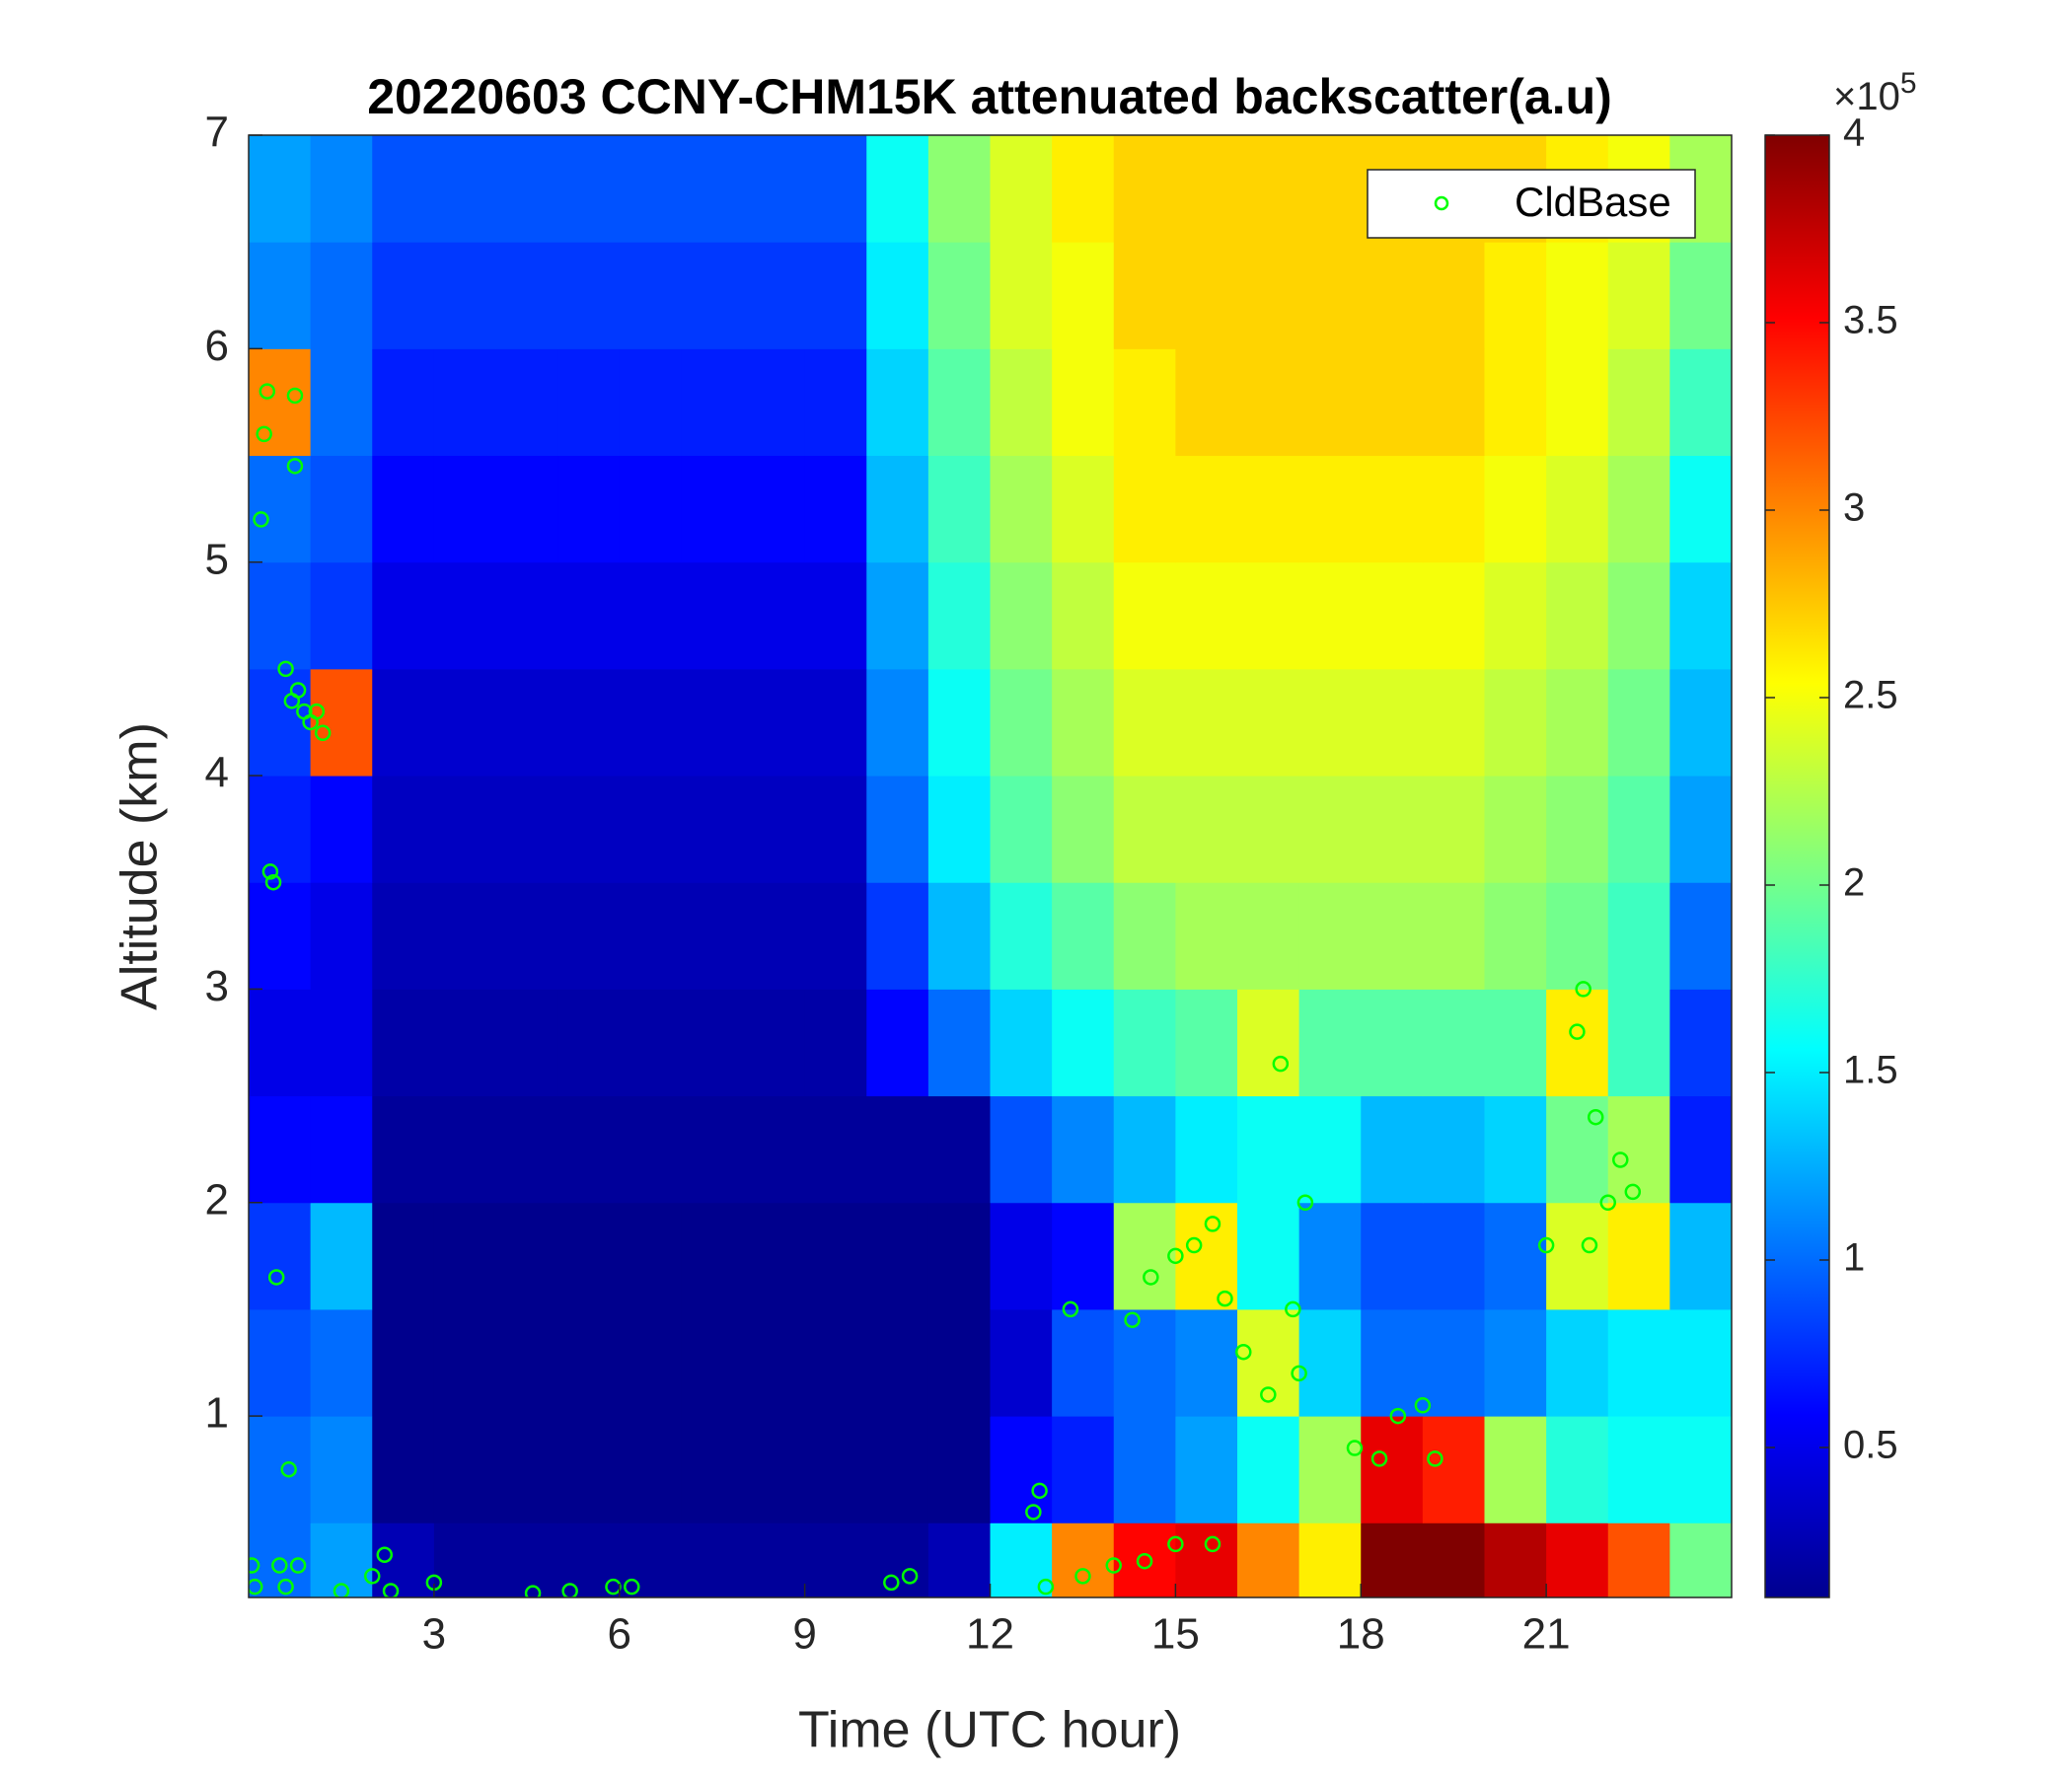  Describe the element at coordinates (1870, 320) in the screenshot. I see `colorbar-tick-label: 3.5` at that location.